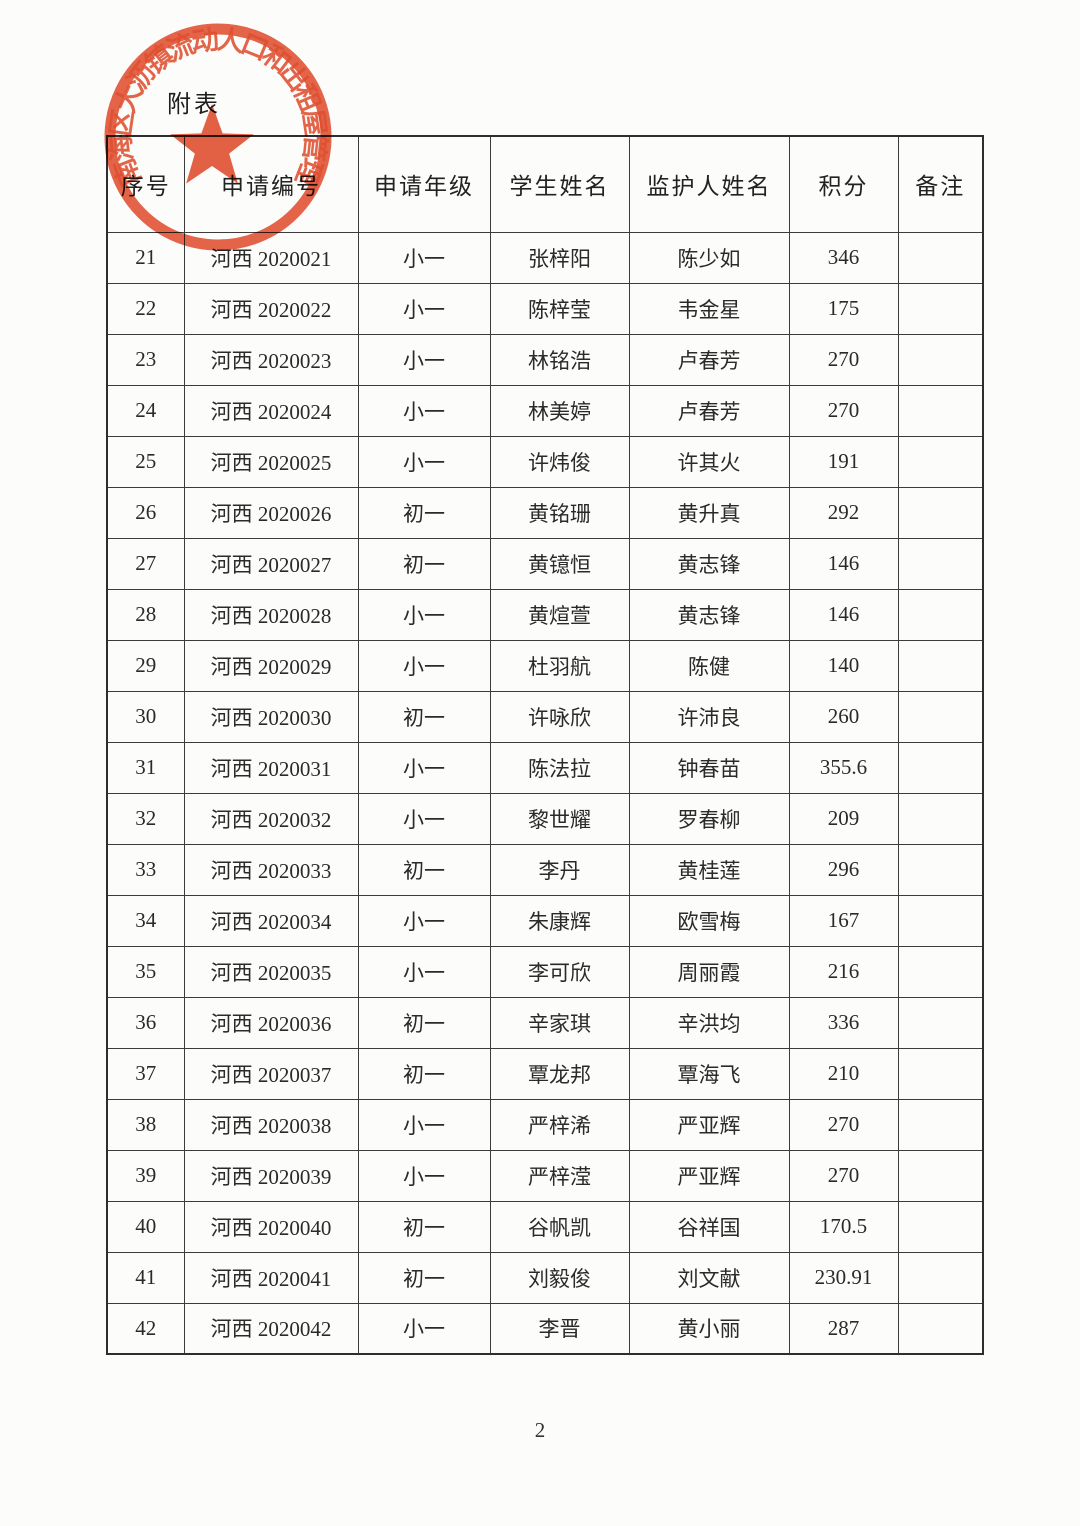 The height and width of the screenshot is (1526, 1080). What do you see at coordinates (709, 1277) in the screenshot?
I see `cell-guardian-name: 刘文献` at bounding box center [709, 1277].